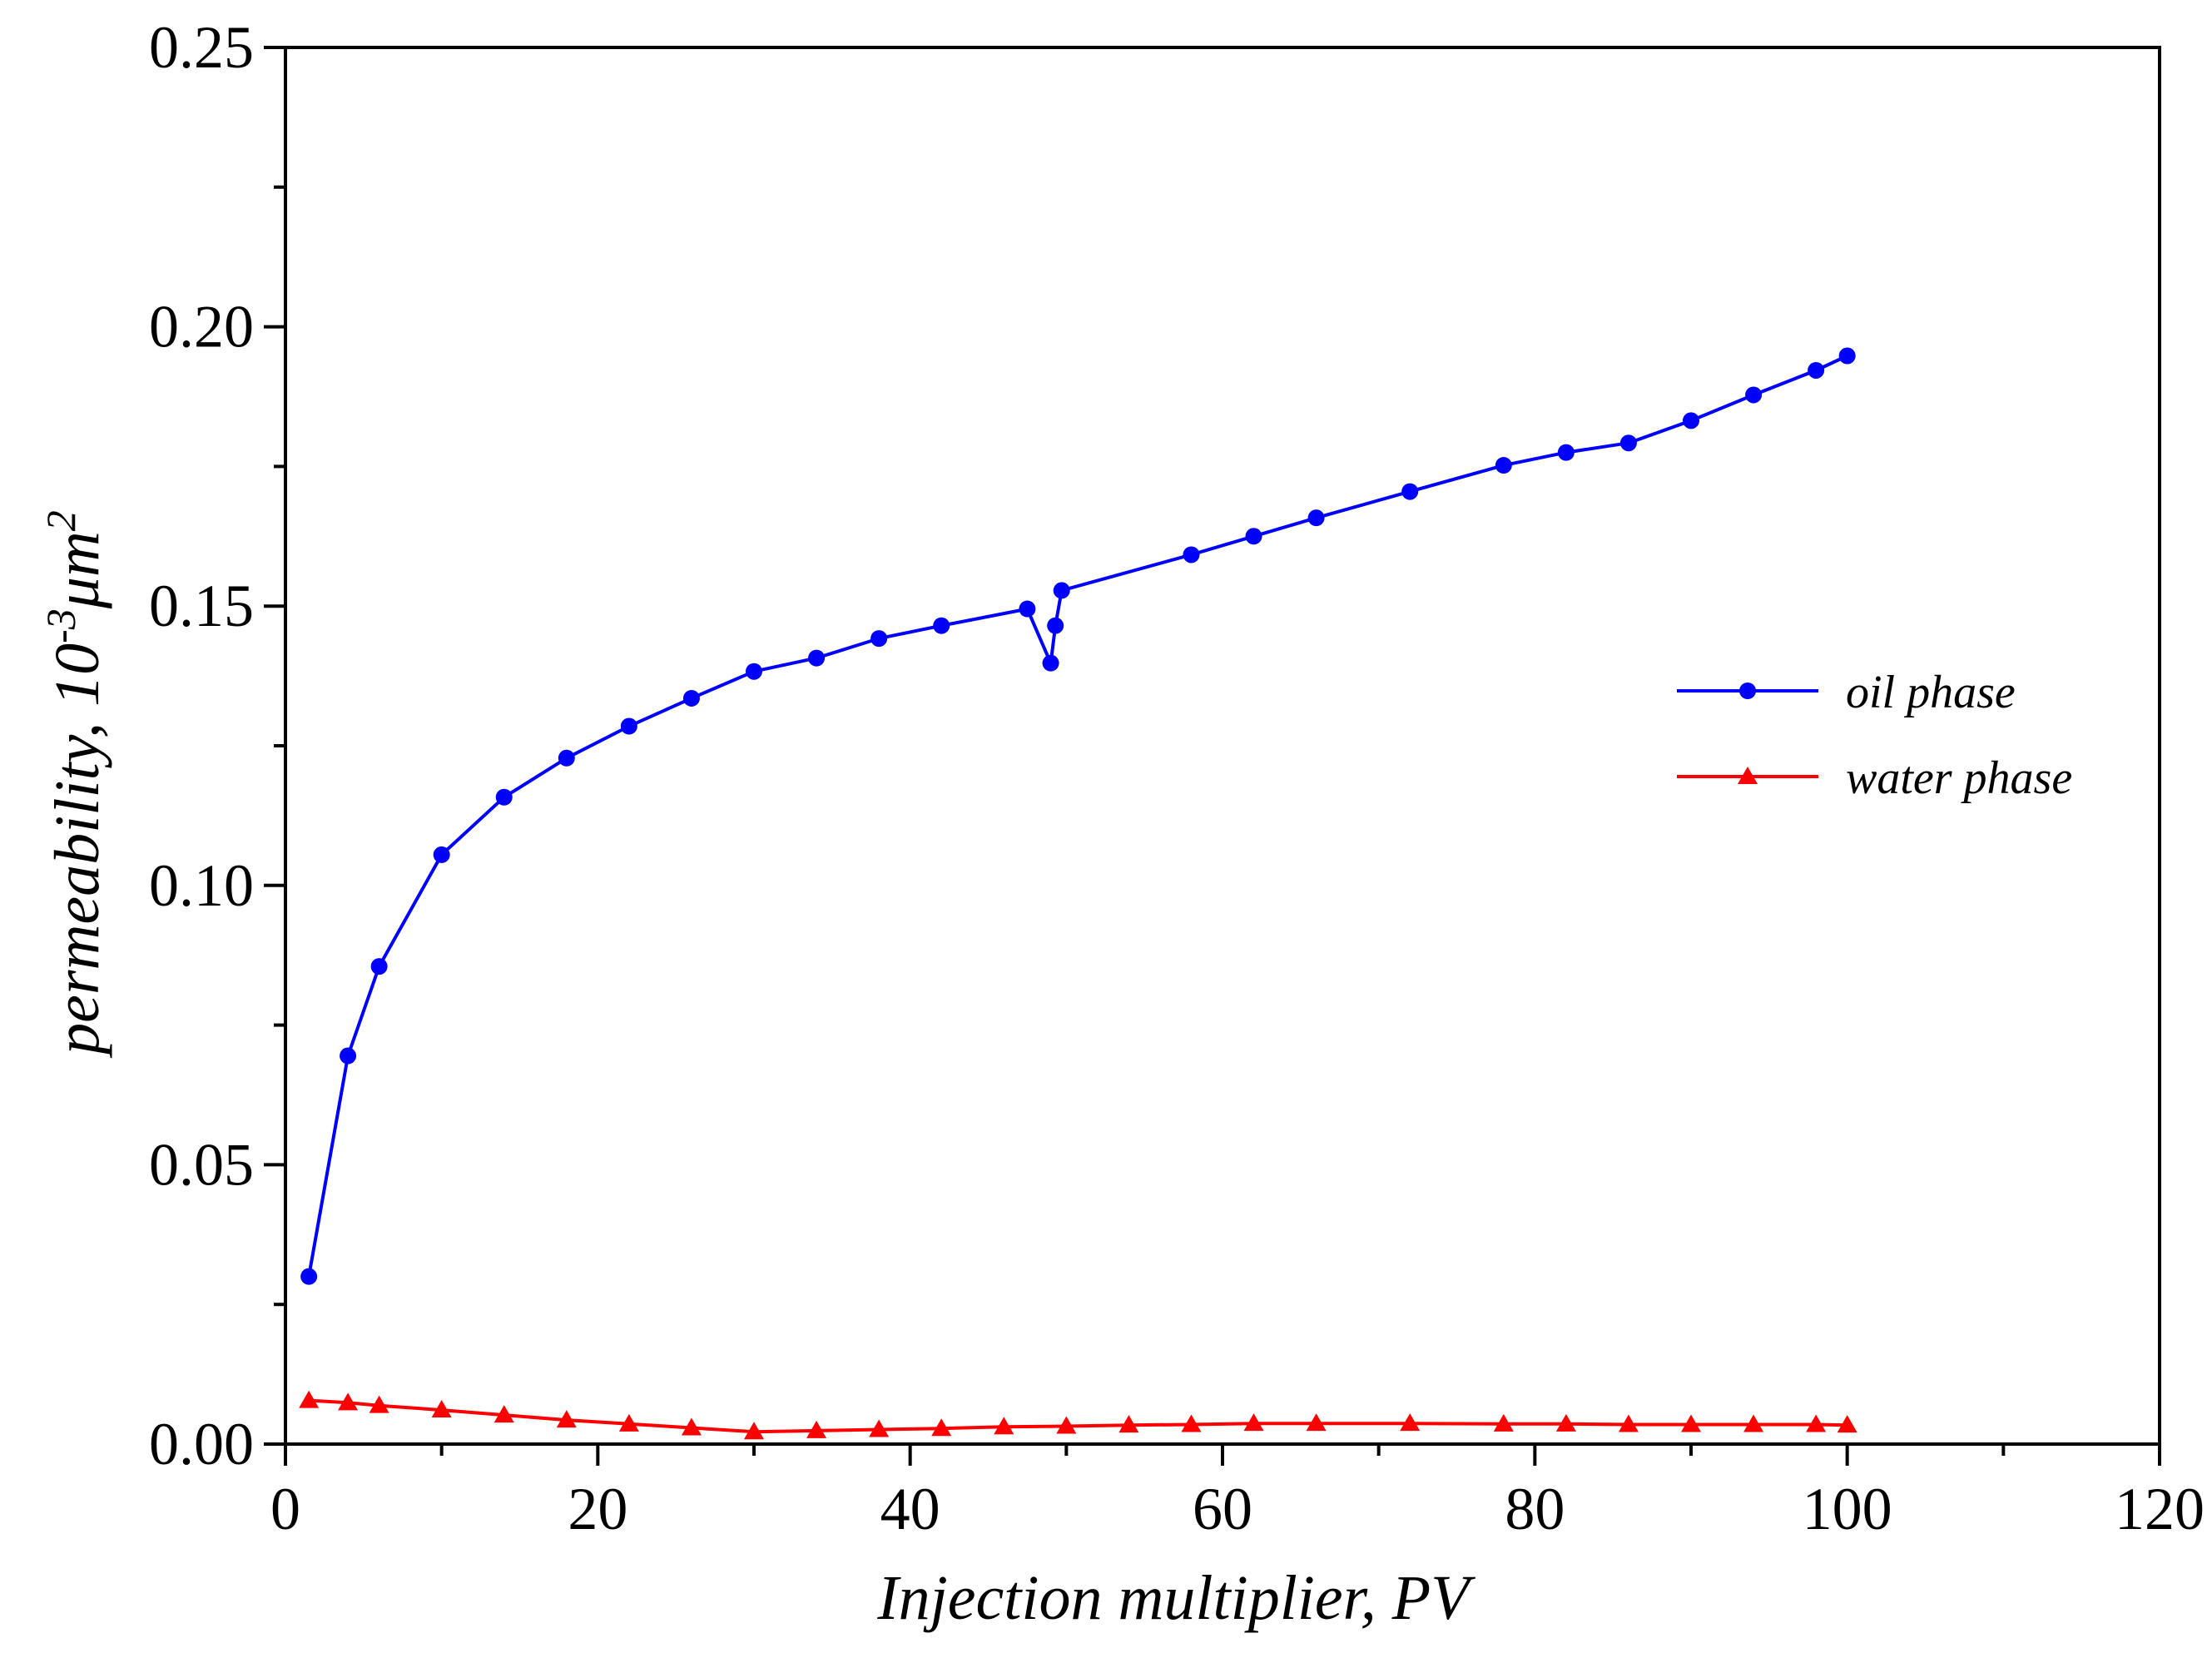  What do you see at coordinates (1875, 736) in the screenshot?
I see `legend: oil phase water phase` at bounding box center [1875, 736].